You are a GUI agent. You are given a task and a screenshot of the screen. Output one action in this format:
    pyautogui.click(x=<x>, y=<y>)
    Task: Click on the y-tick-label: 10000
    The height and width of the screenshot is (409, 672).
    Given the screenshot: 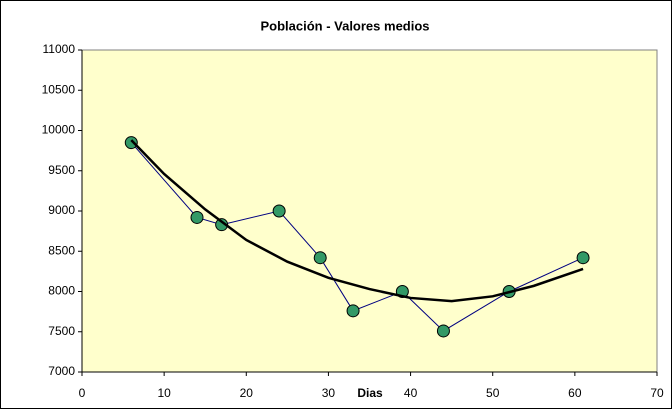 What is the action you would take?
    pyautogui.click(x=59, y=130)
    